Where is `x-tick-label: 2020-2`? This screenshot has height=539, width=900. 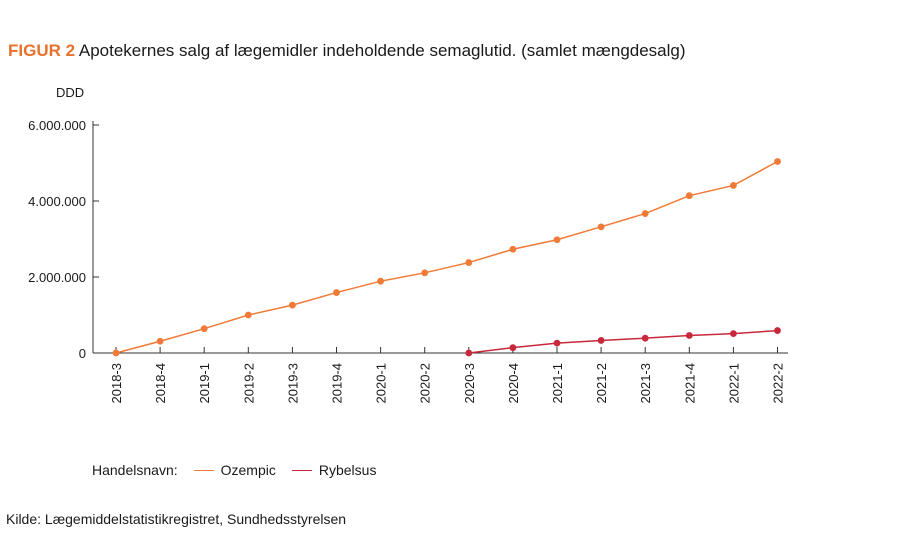
x-tick-label: 2020-2 is located at coordinates (425, 383).